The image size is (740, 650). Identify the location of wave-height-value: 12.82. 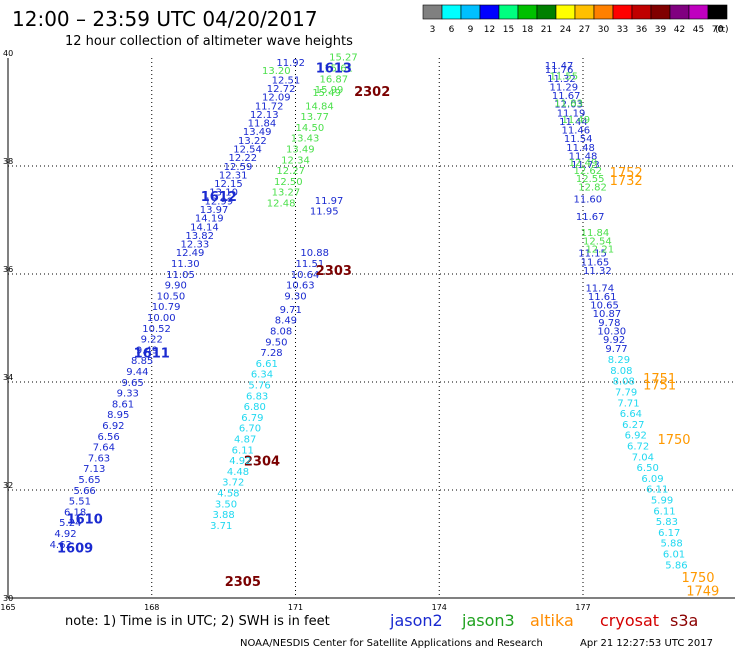
(592, 187).